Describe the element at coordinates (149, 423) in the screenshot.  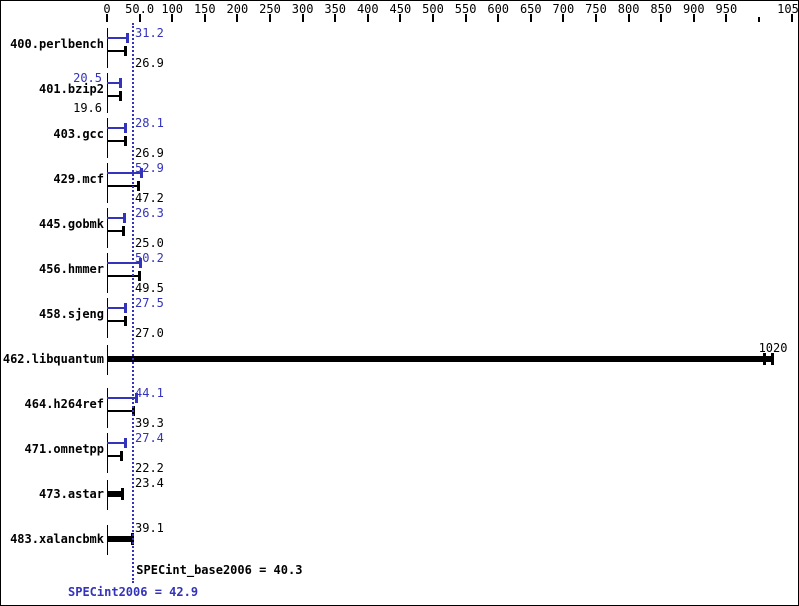
I see `base-value-label: 39.3` at that location.